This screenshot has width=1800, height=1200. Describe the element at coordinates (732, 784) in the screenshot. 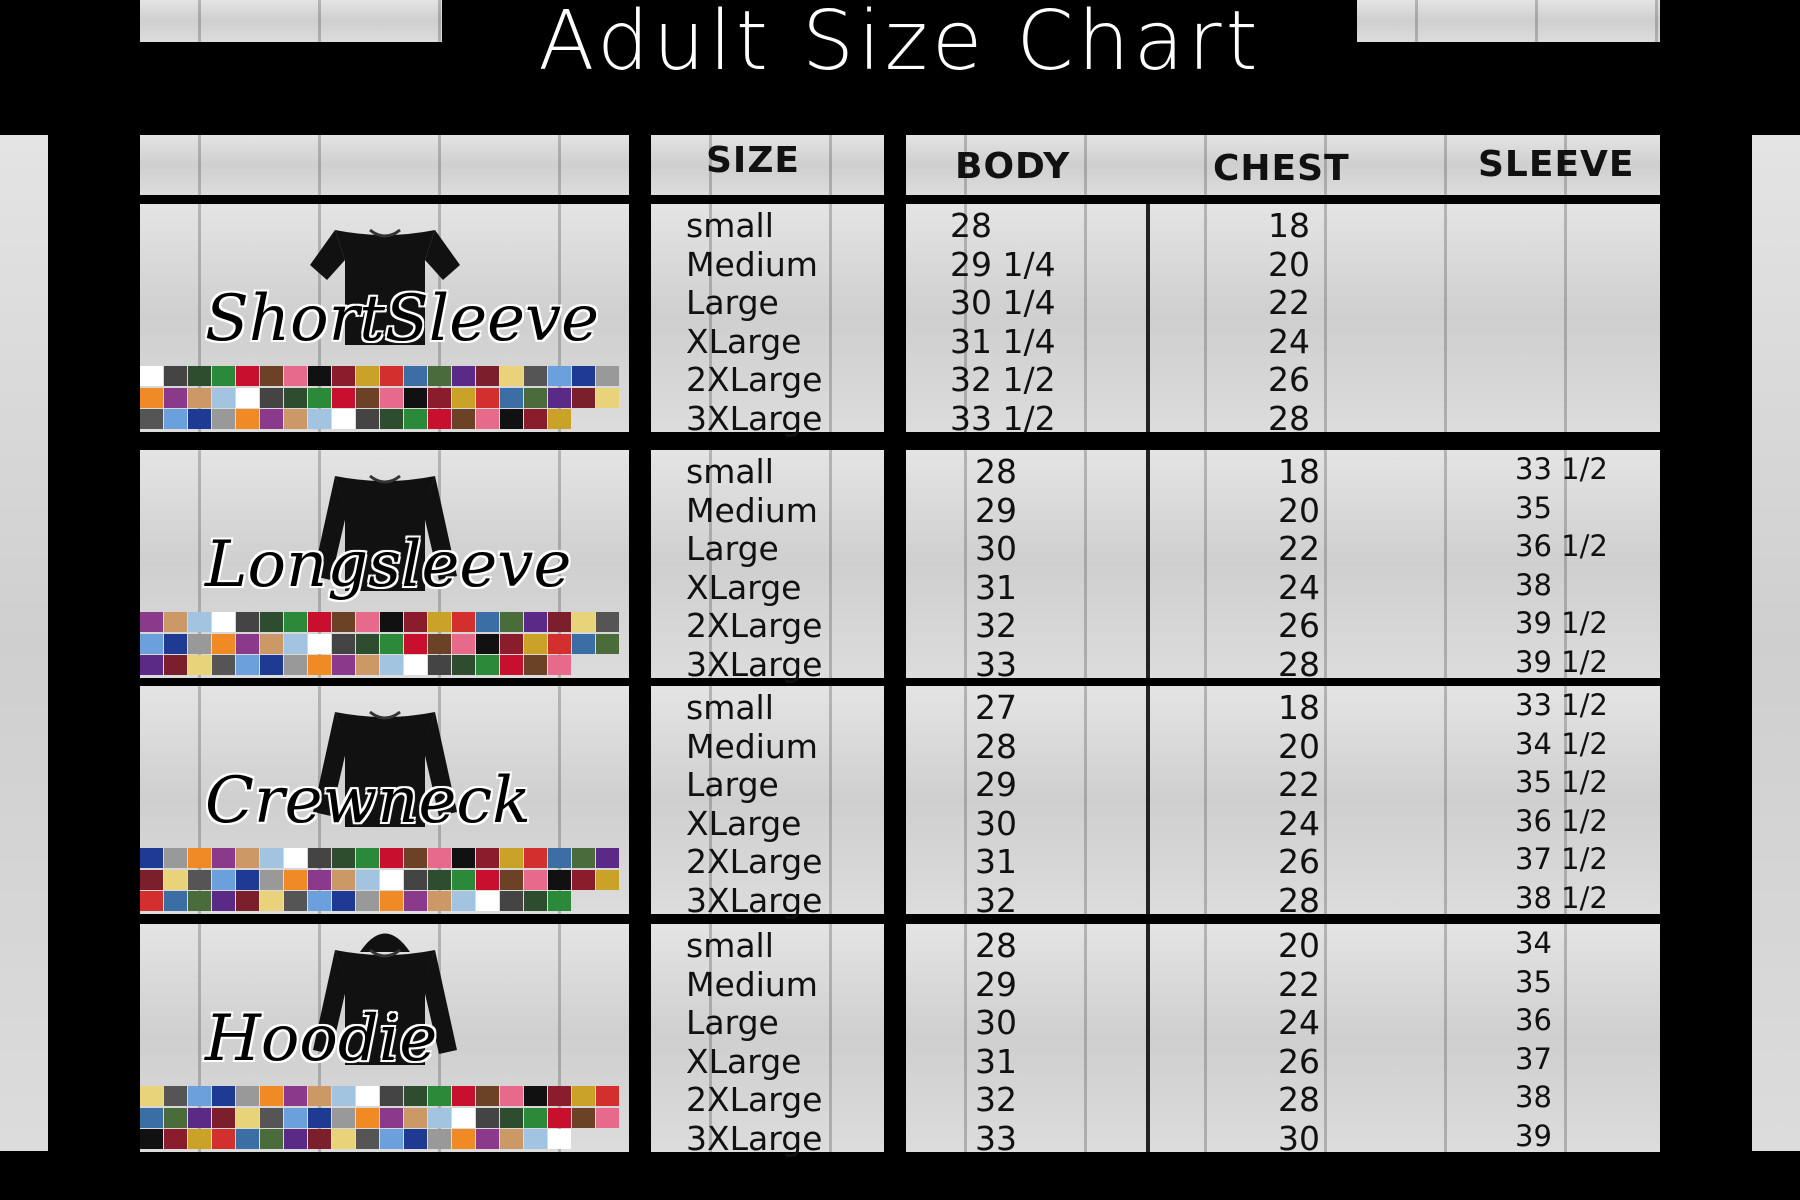

I see `size-label: Large` at that location.